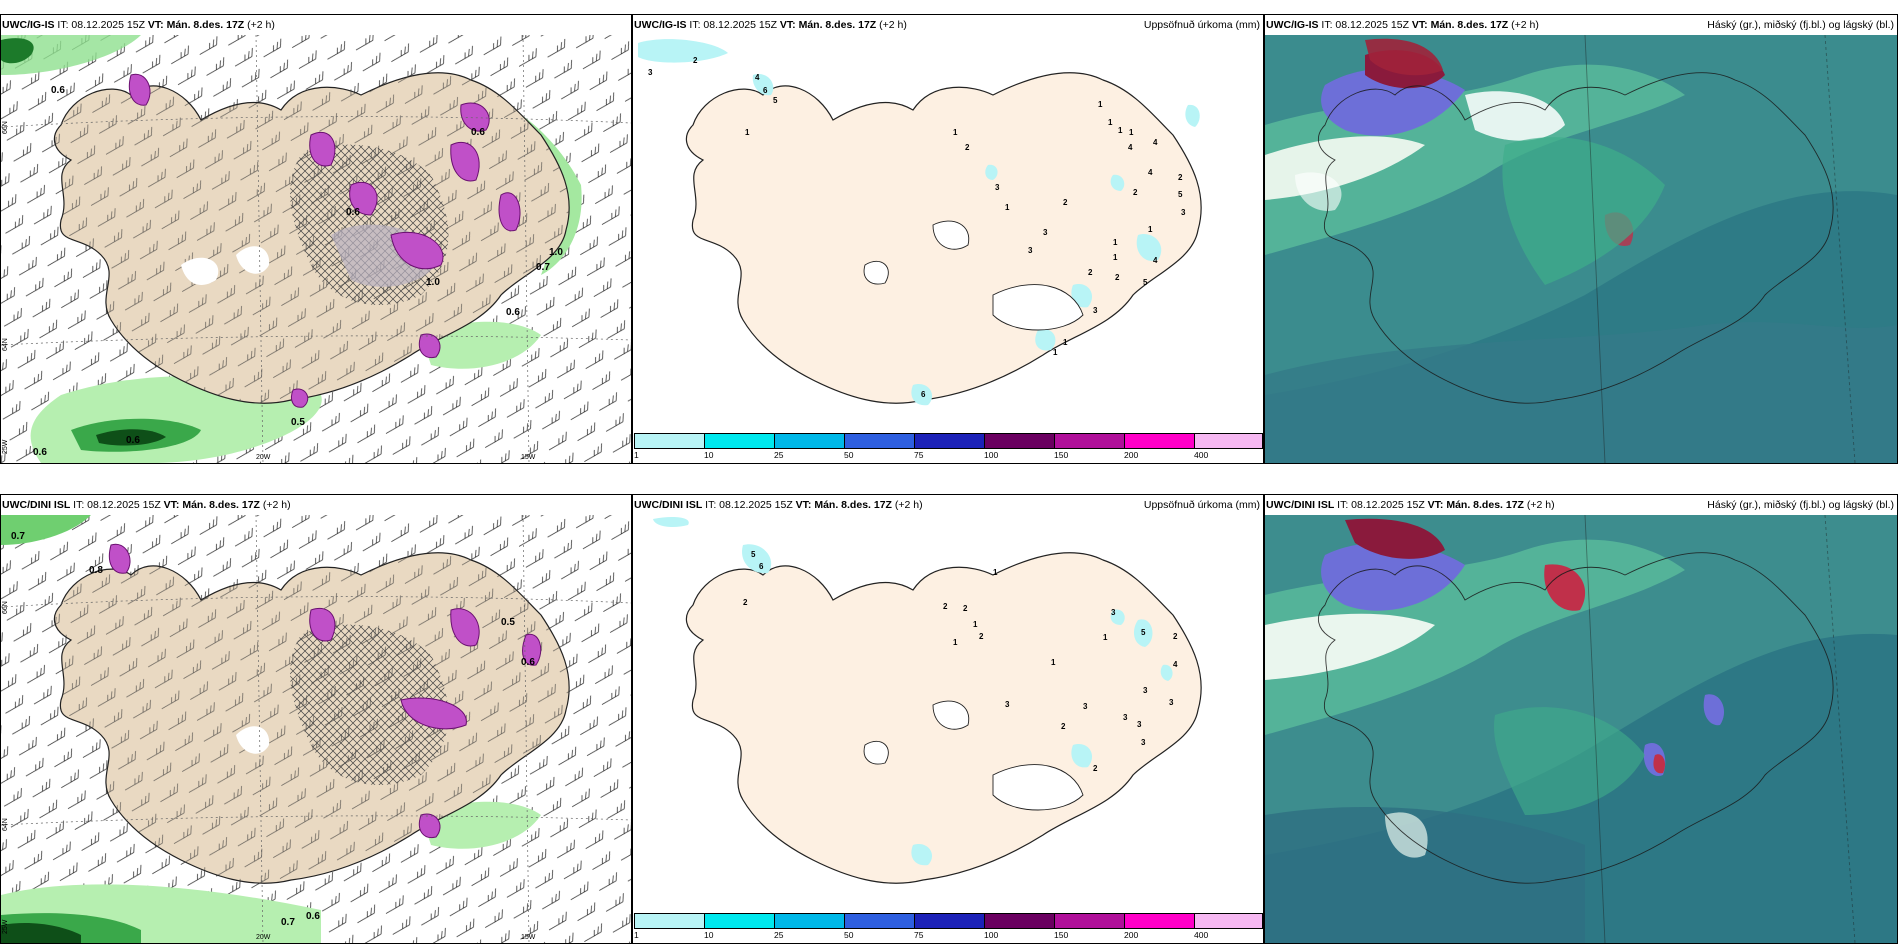 This screenshot has width=1900, height=950. Describe the element at coordinates (28, 25) in the screenshot. I see `model-name: UWC/IG-IS` at that location.